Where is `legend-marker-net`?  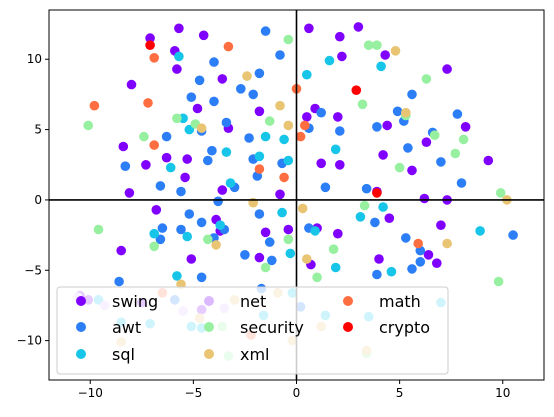 legend-marker-net is located at coordinates (209, 301).